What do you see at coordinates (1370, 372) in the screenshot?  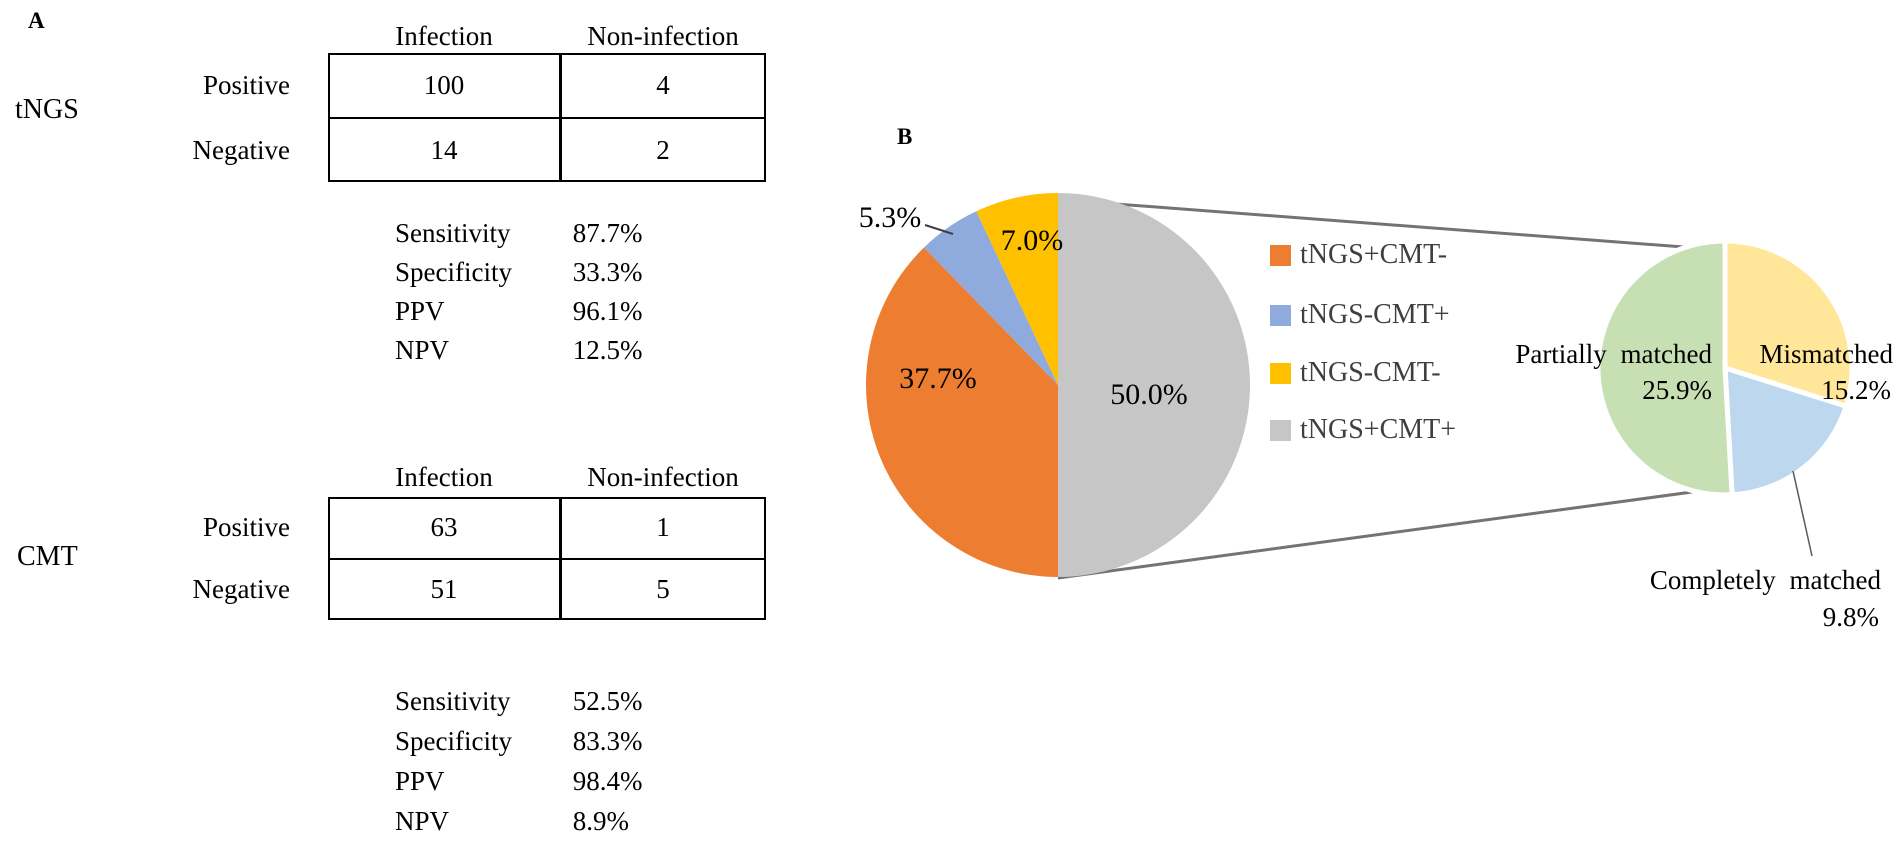 I see `legend-label: tNGS-CMT-` at bounding box center [1370, 372].